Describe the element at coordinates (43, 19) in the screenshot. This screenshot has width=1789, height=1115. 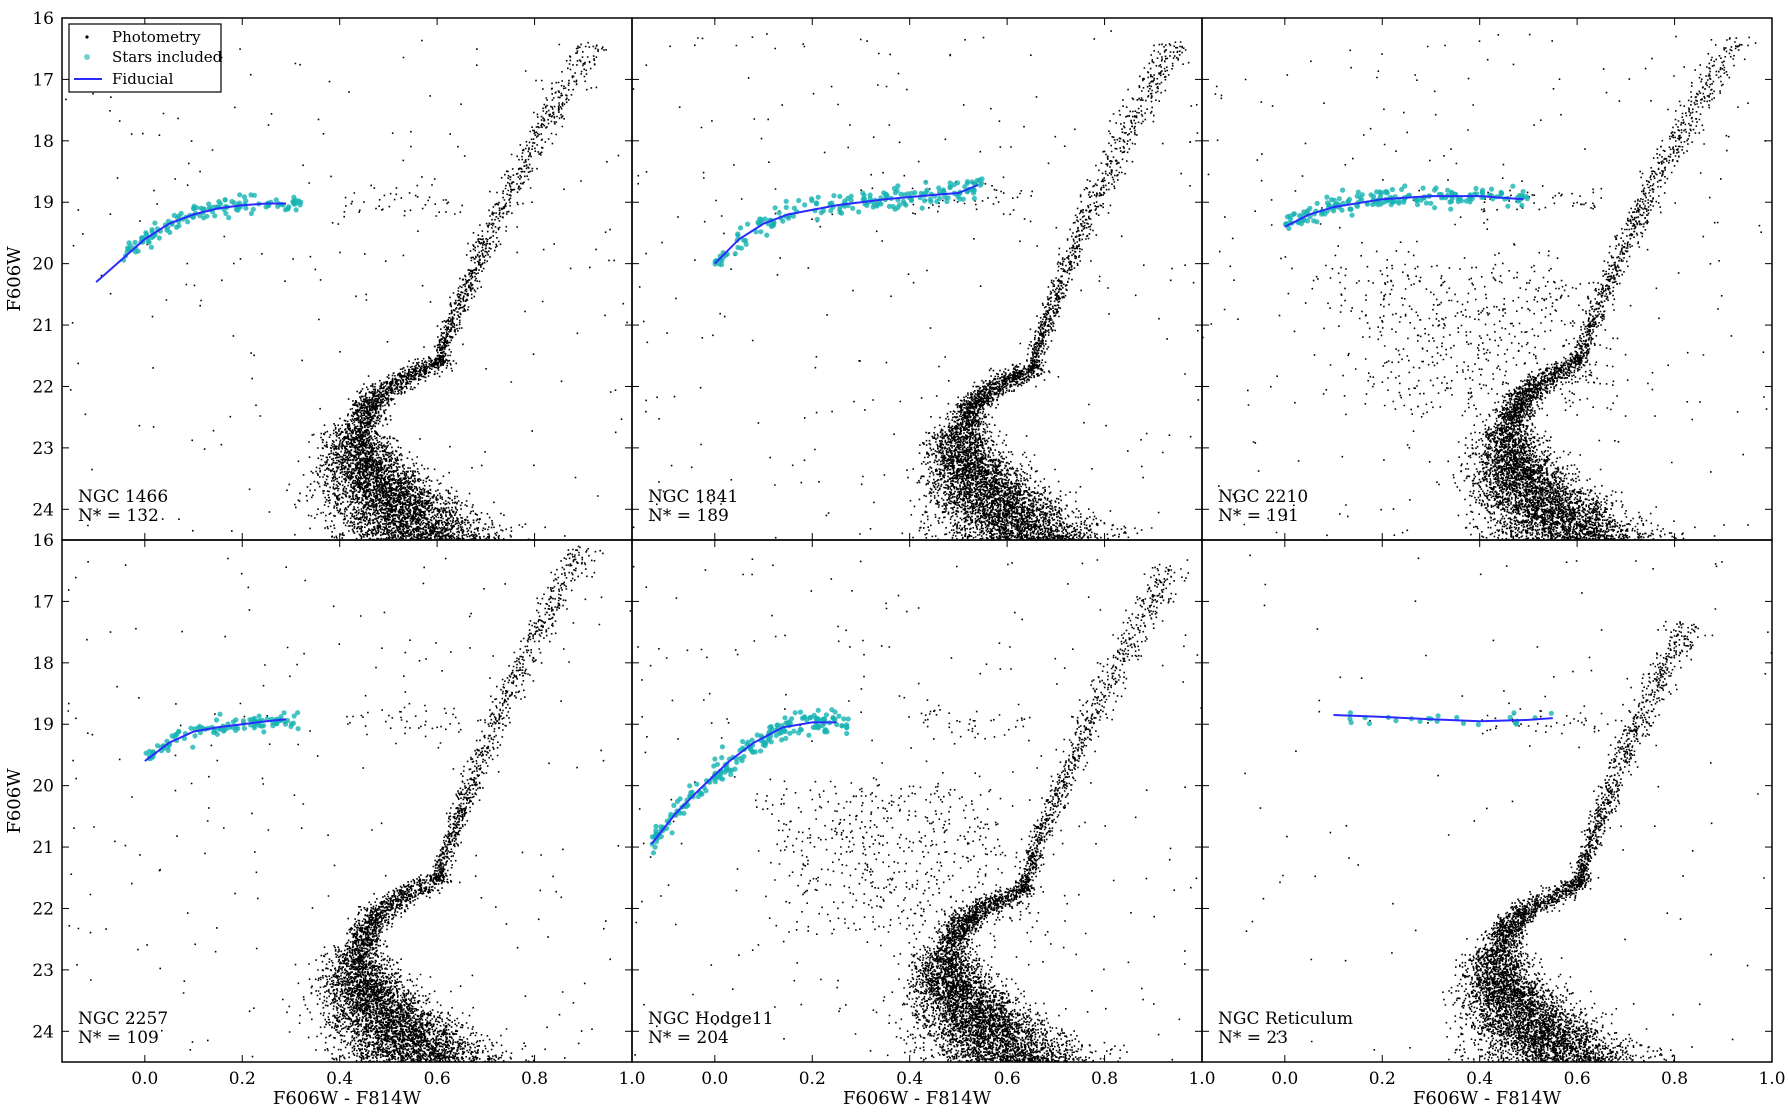
I see `y-tick-label: 16` at that location.